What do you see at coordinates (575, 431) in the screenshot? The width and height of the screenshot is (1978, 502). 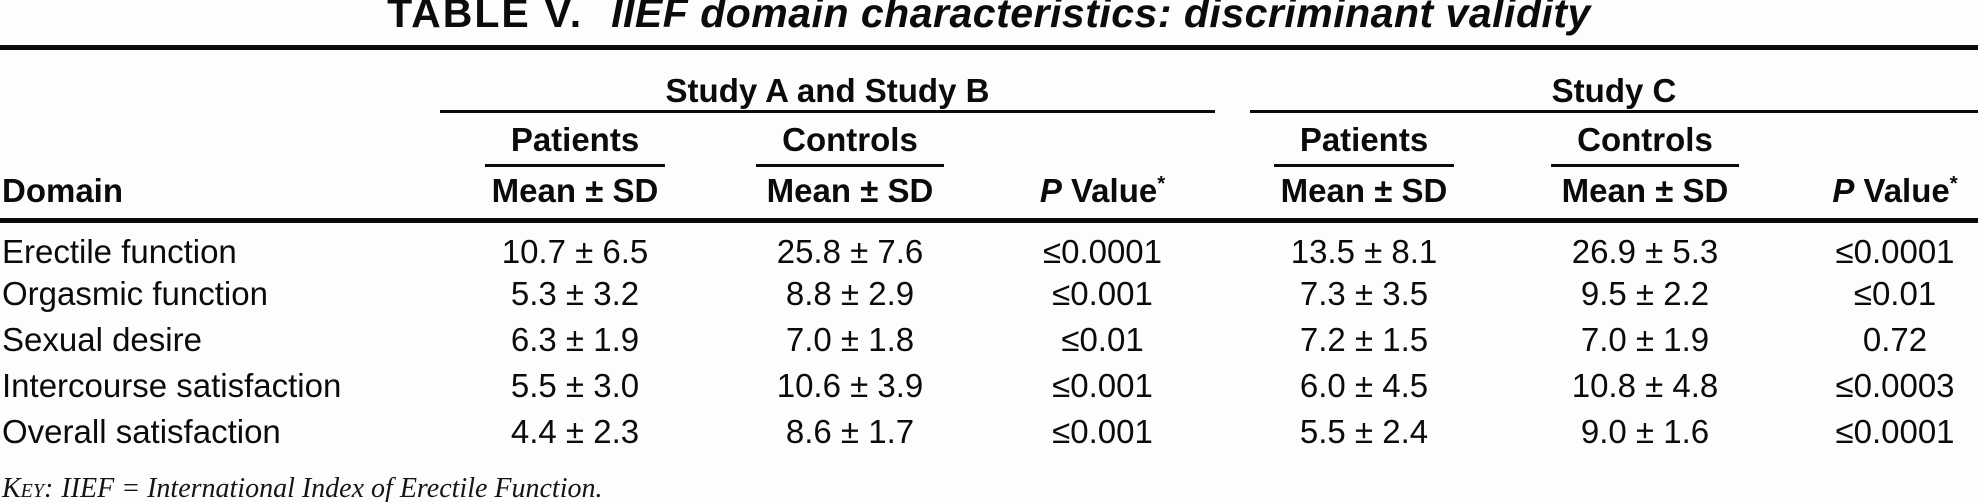 I see `ab-patients-cell: 4.4 ± 2.3` at bounding box center [575, 431].